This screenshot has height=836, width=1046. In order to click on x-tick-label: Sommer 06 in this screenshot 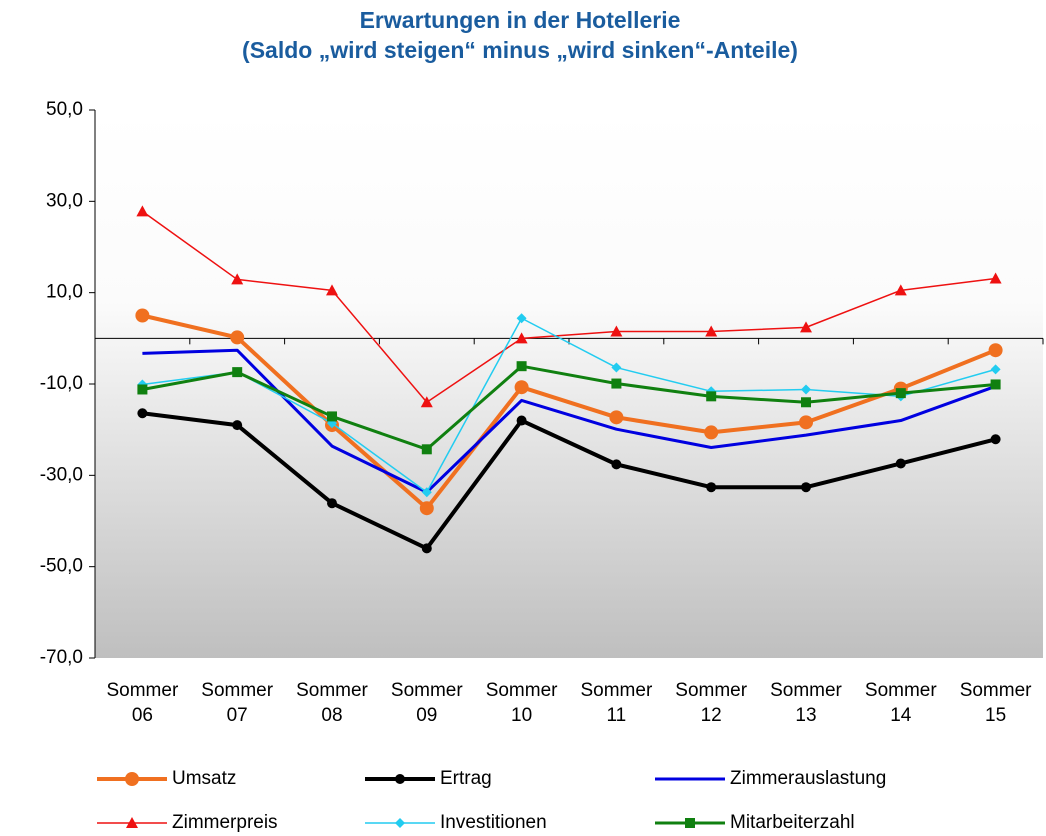, I will do `click(142, 703)`.